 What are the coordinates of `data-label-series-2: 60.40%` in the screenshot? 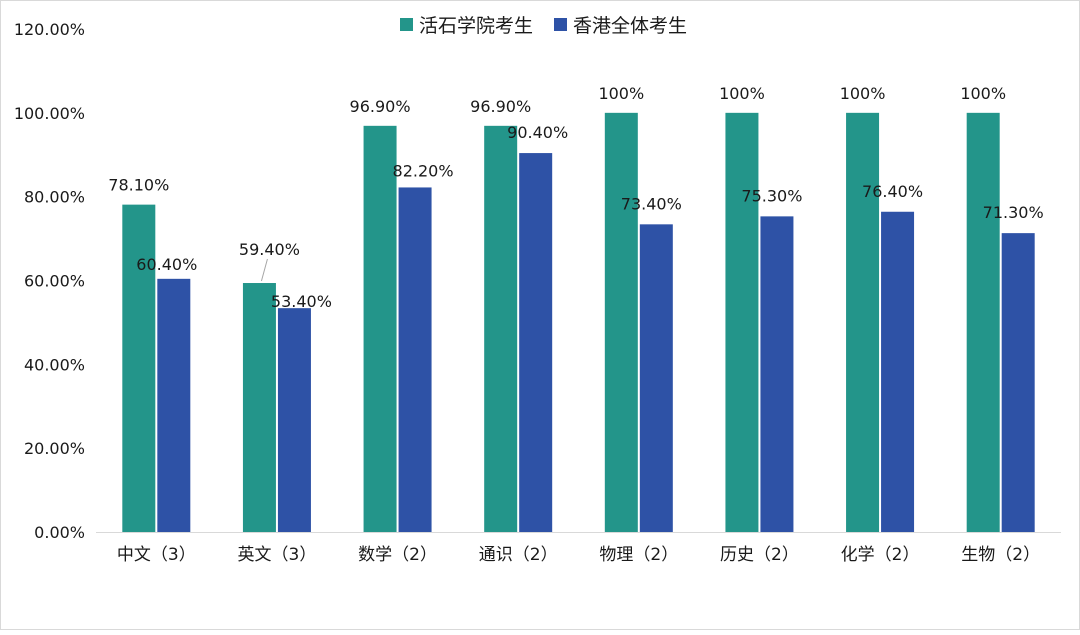 It's located at (166, 264).